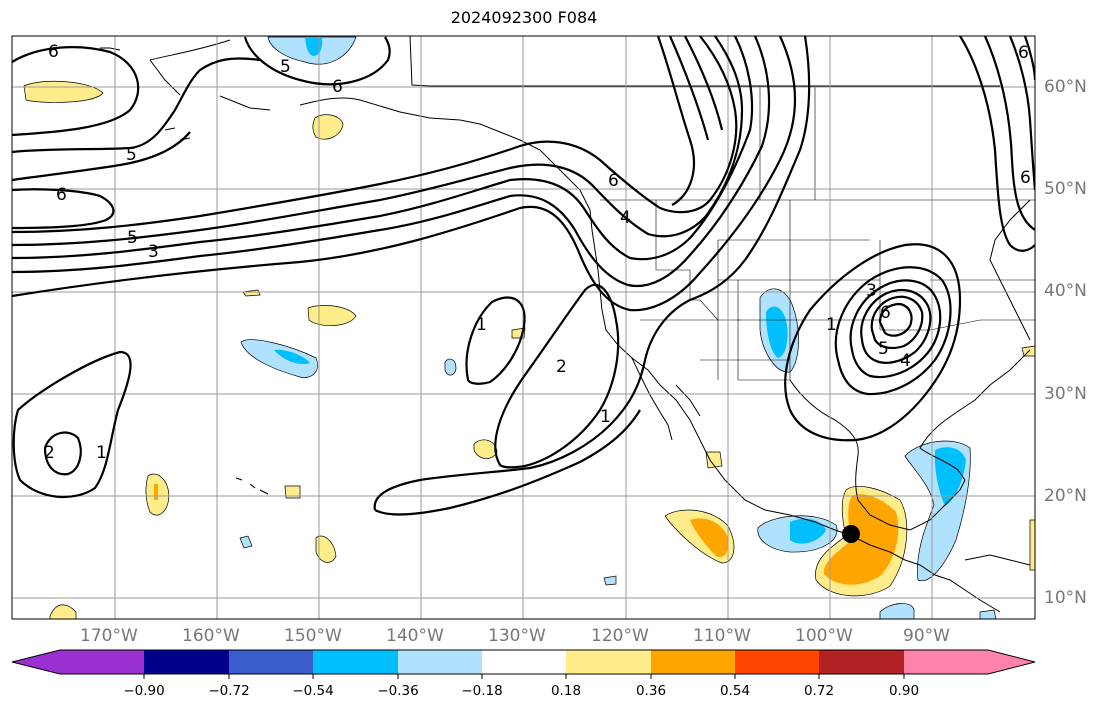 Image resolution: width=1105 pixels, height=712 pixels. I want to click on lat-label: 10°N, so click(1065, 598).